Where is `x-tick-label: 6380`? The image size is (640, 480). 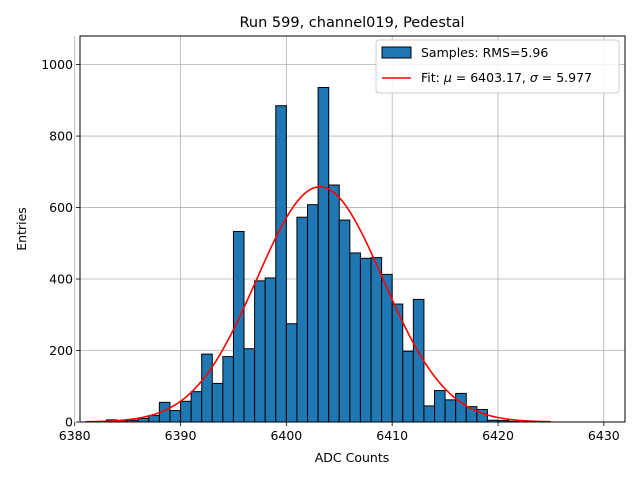
x-tick-label: 6380 is located at coordinates (75, 435).